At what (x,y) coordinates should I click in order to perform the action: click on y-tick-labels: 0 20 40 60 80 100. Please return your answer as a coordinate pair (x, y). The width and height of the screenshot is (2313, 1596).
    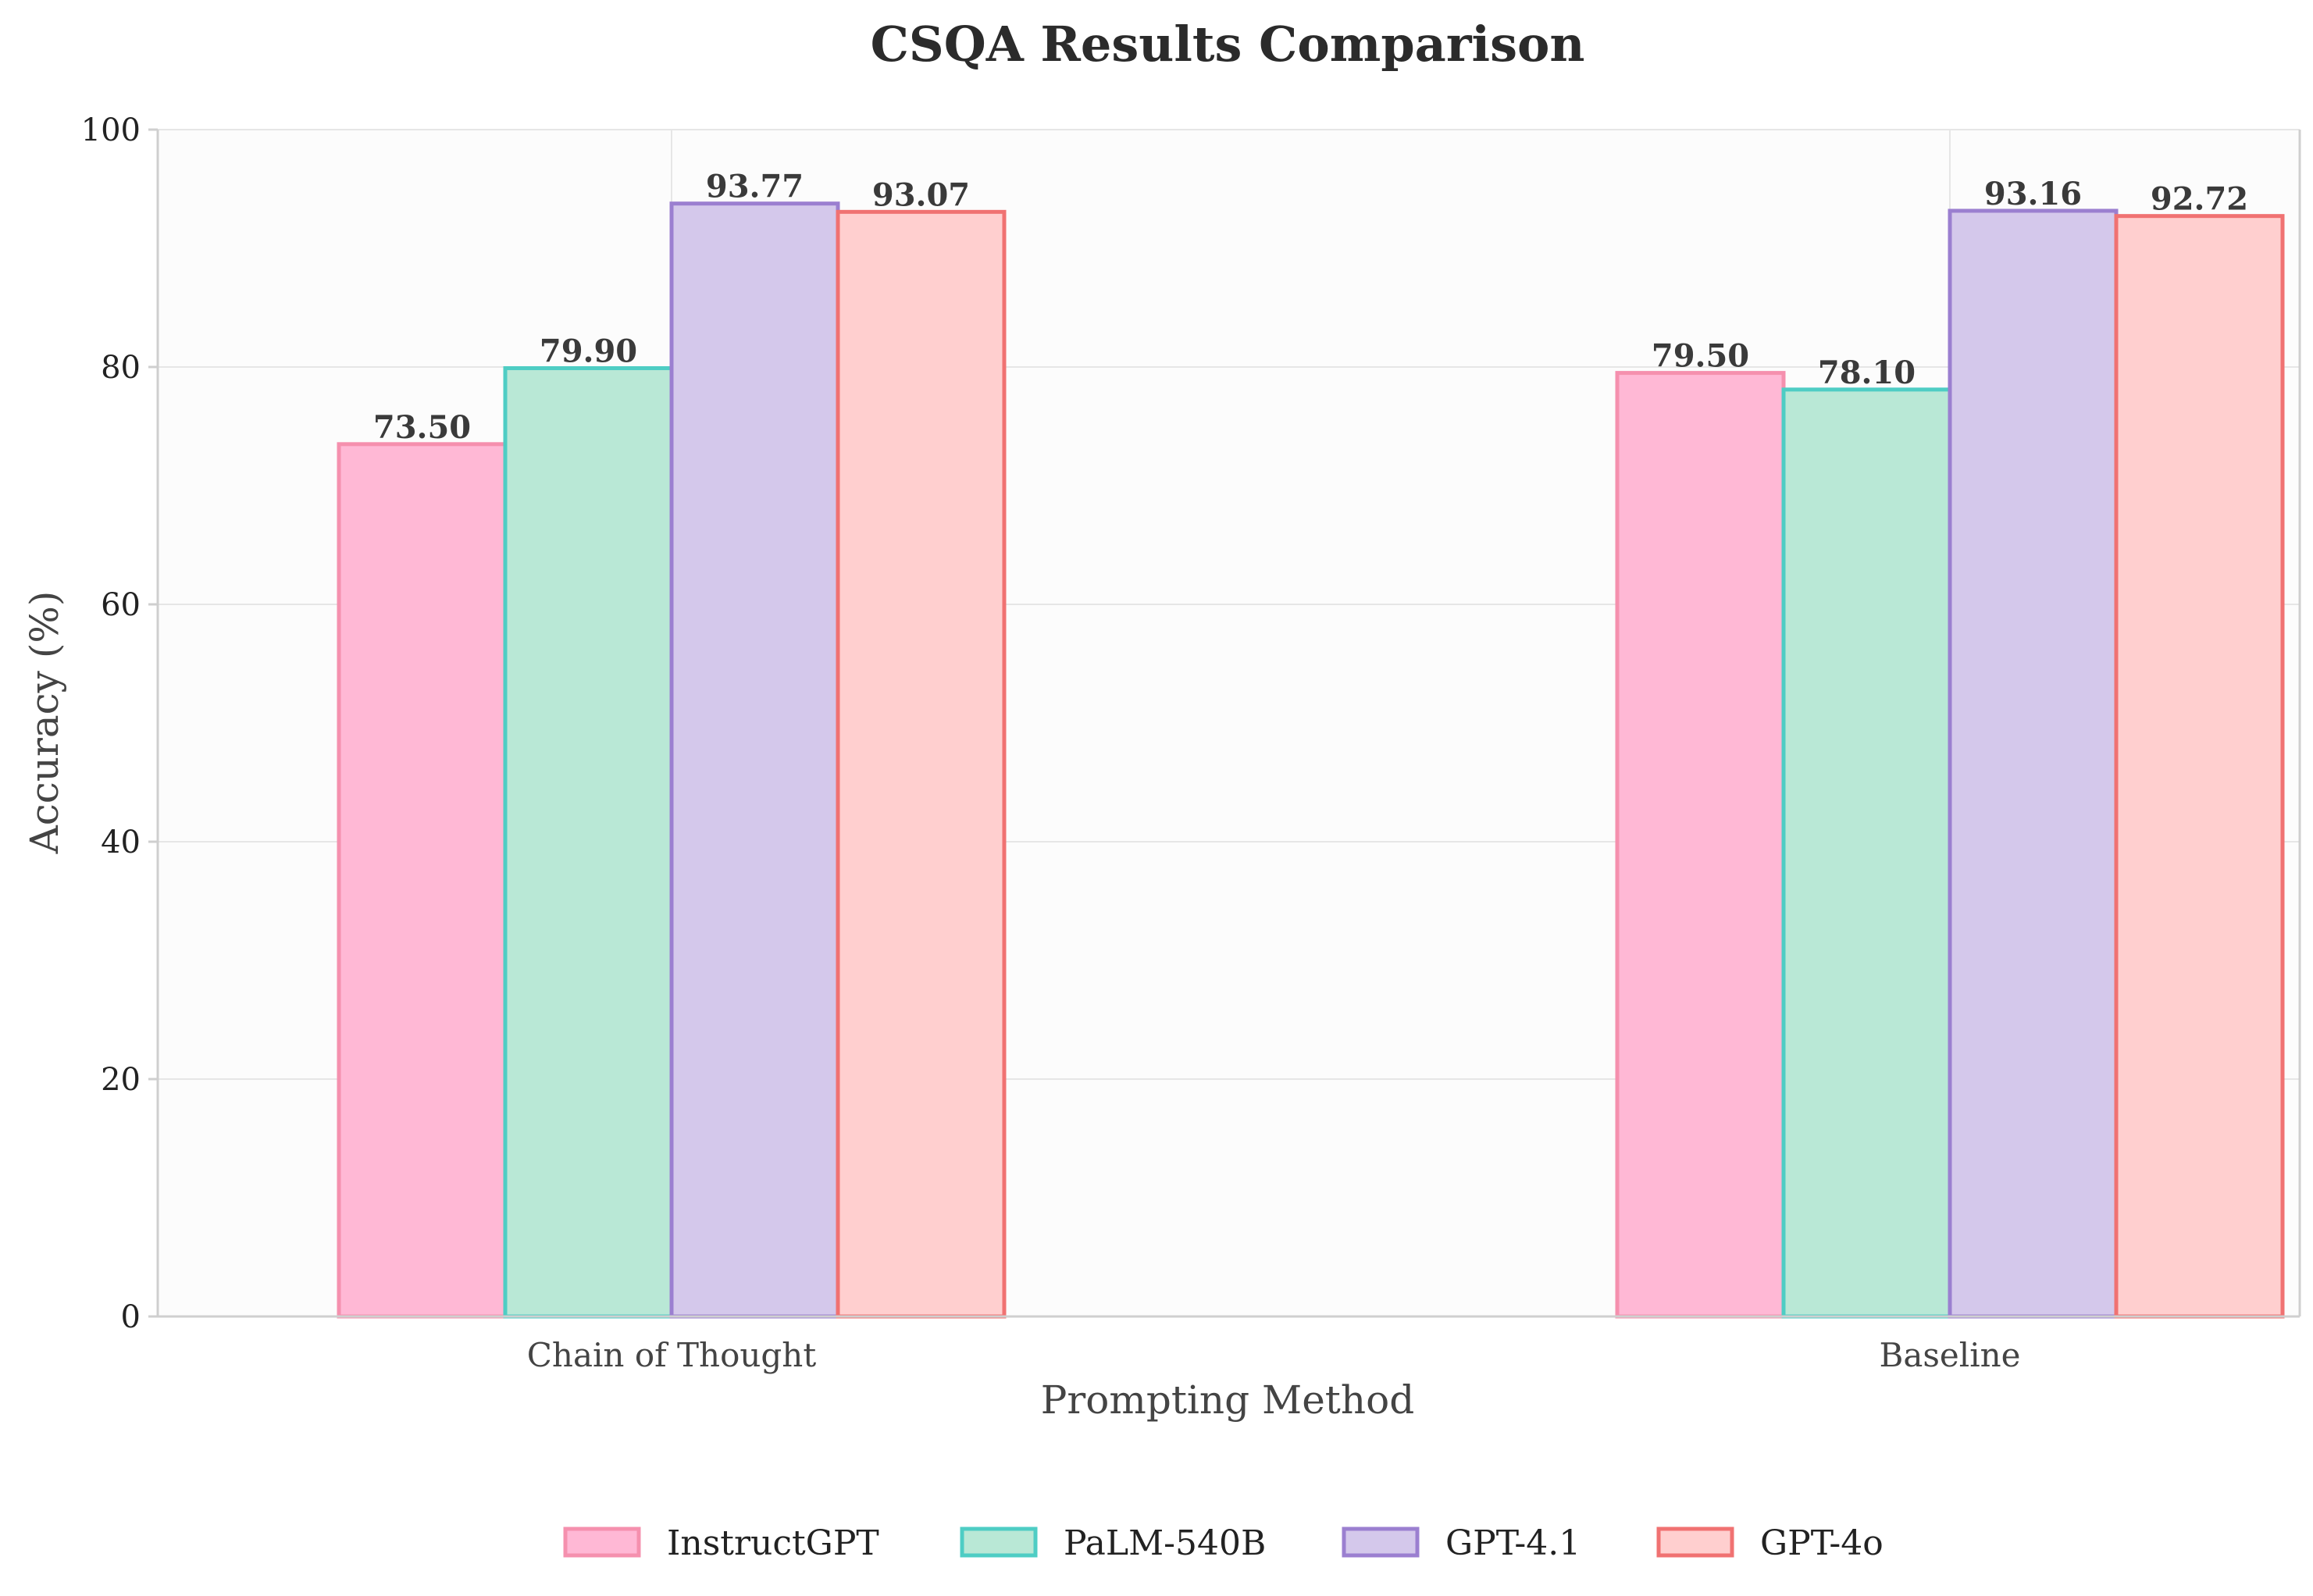
    Looking at the image, I should click on (119, 723).